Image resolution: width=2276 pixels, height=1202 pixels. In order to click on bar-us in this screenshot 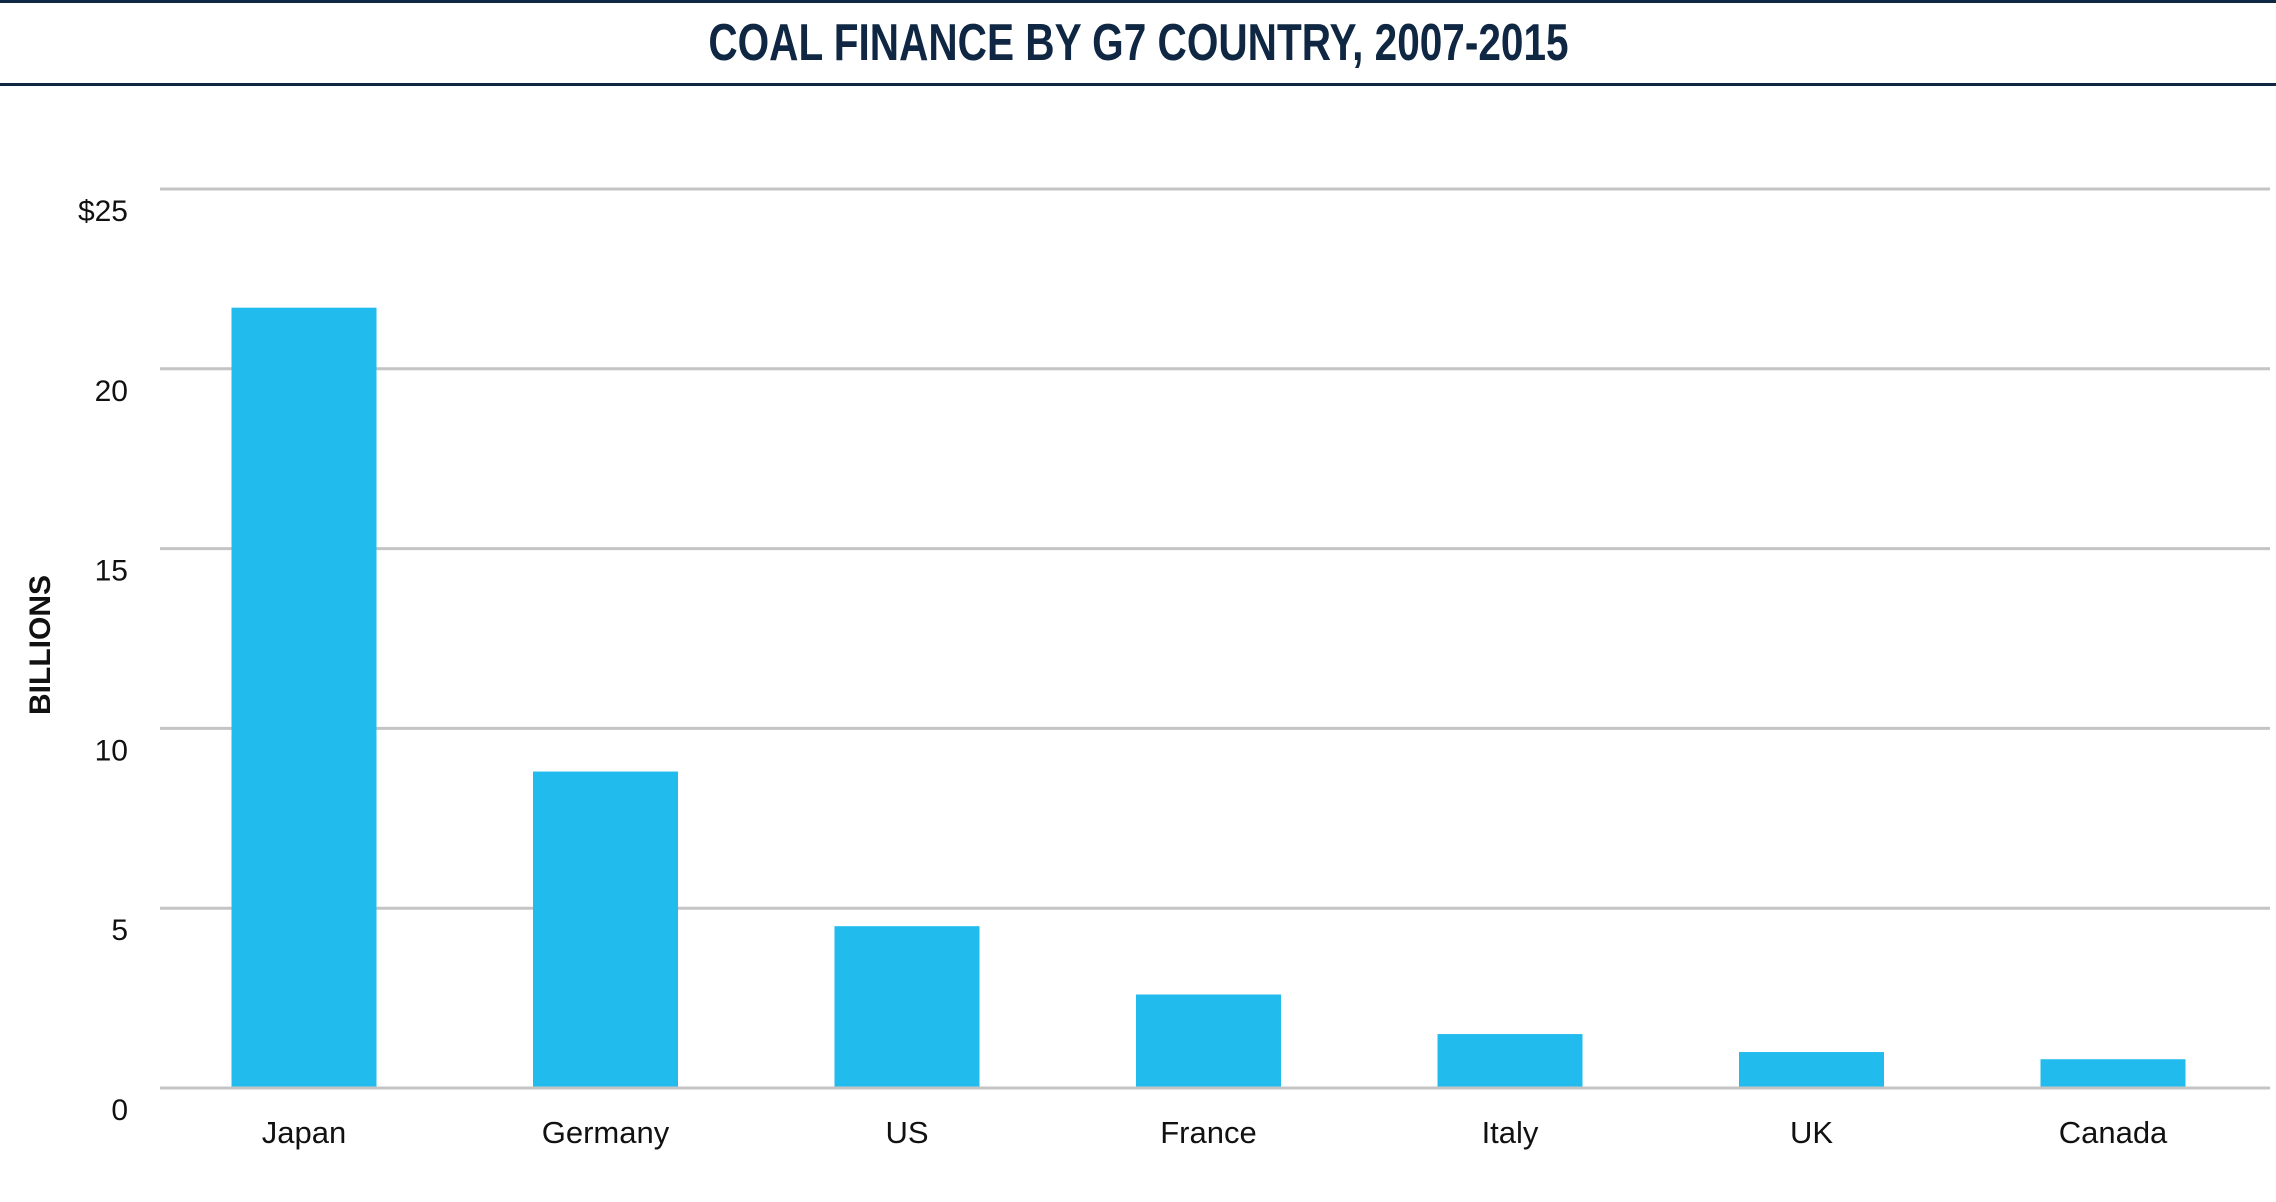, I will do `click(907, 1007)`.